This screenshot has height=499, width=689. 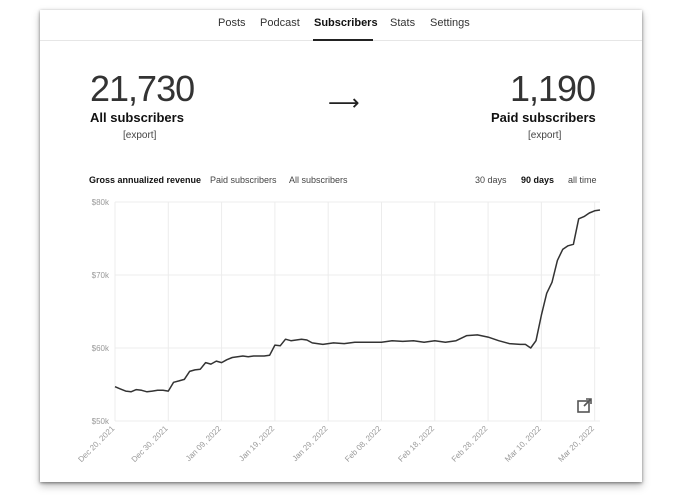 What do you see at coordinates (343, 40) in the screenshot?
I see `active-tab-indicator` at bounding box center [343, 40].